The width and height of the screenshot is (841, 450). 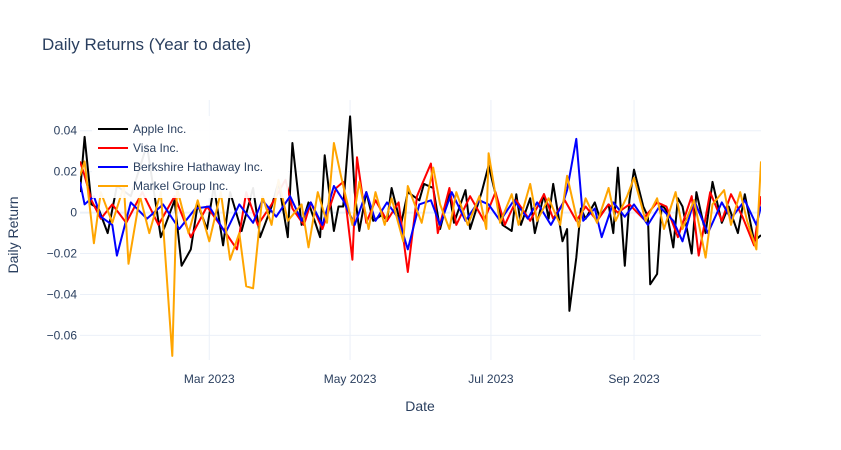 What do you see at coordinates (62, 335) in the screenshot?
I see `y-tick-label: −0.06` at bounding box center [62, 335].